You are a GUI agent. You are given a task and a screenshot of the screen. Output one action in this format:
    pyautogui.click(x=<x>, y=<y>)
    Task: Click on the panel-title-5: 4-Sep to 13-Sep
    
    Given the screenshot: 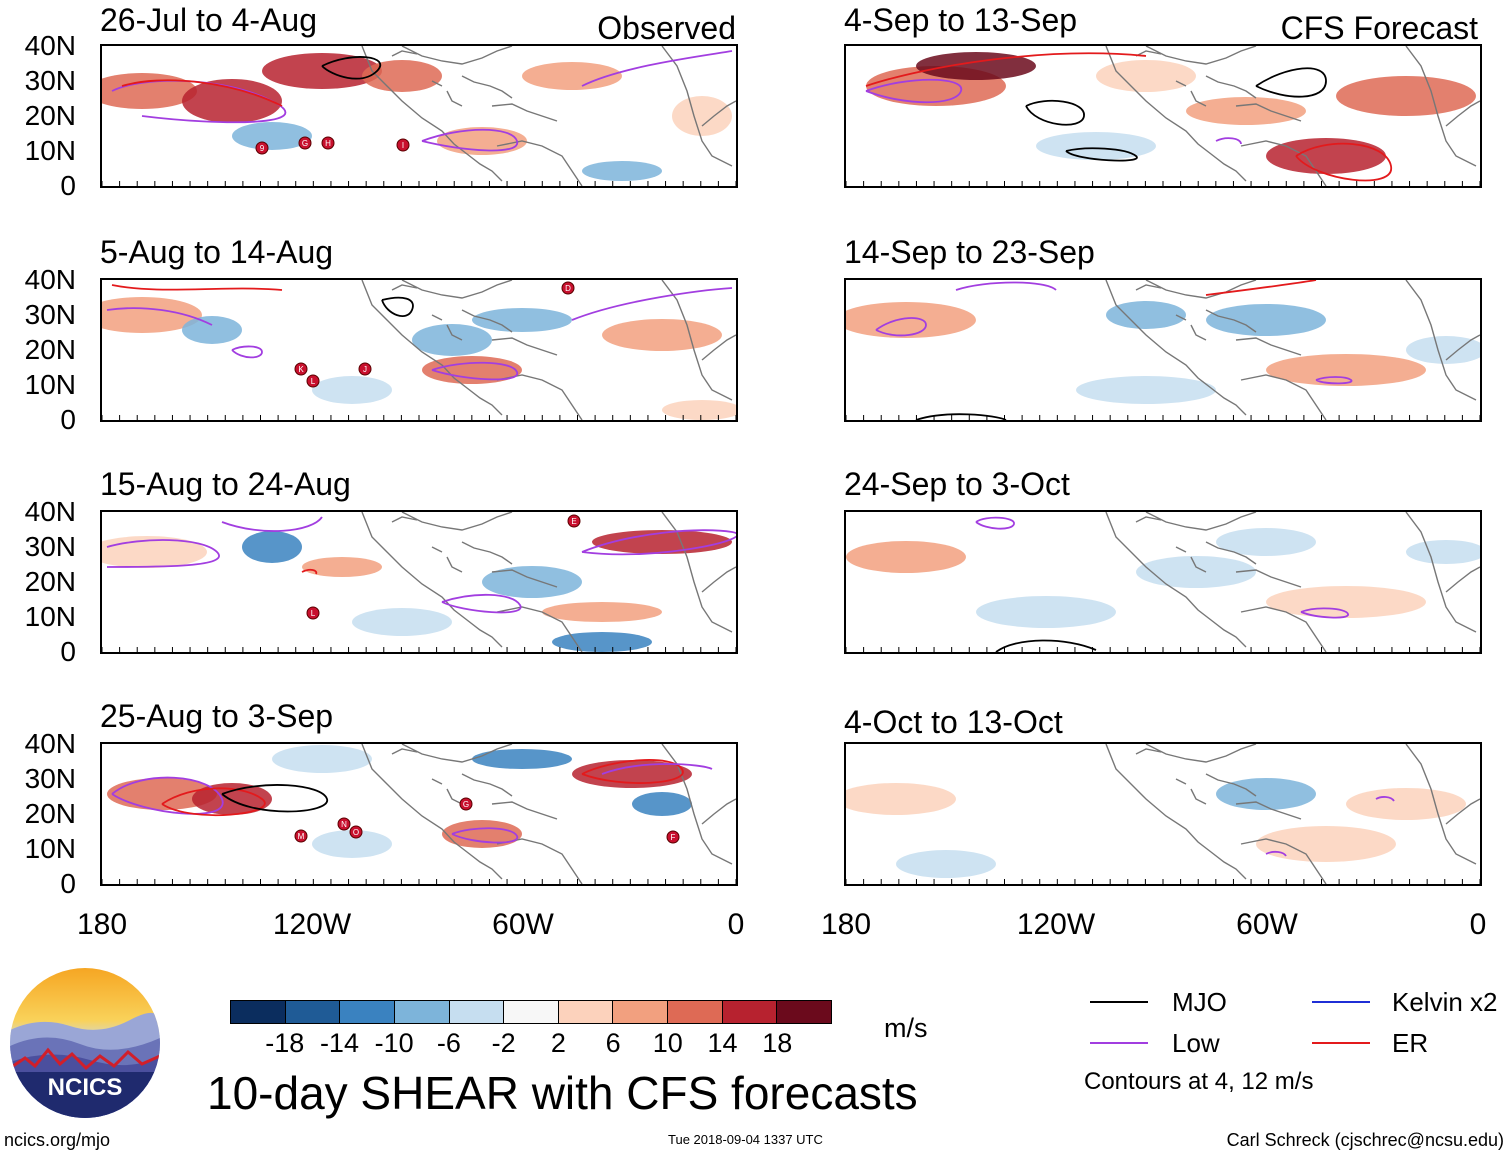 What is the action you would take?
    pyautogui.click(x=961, y=20)
    